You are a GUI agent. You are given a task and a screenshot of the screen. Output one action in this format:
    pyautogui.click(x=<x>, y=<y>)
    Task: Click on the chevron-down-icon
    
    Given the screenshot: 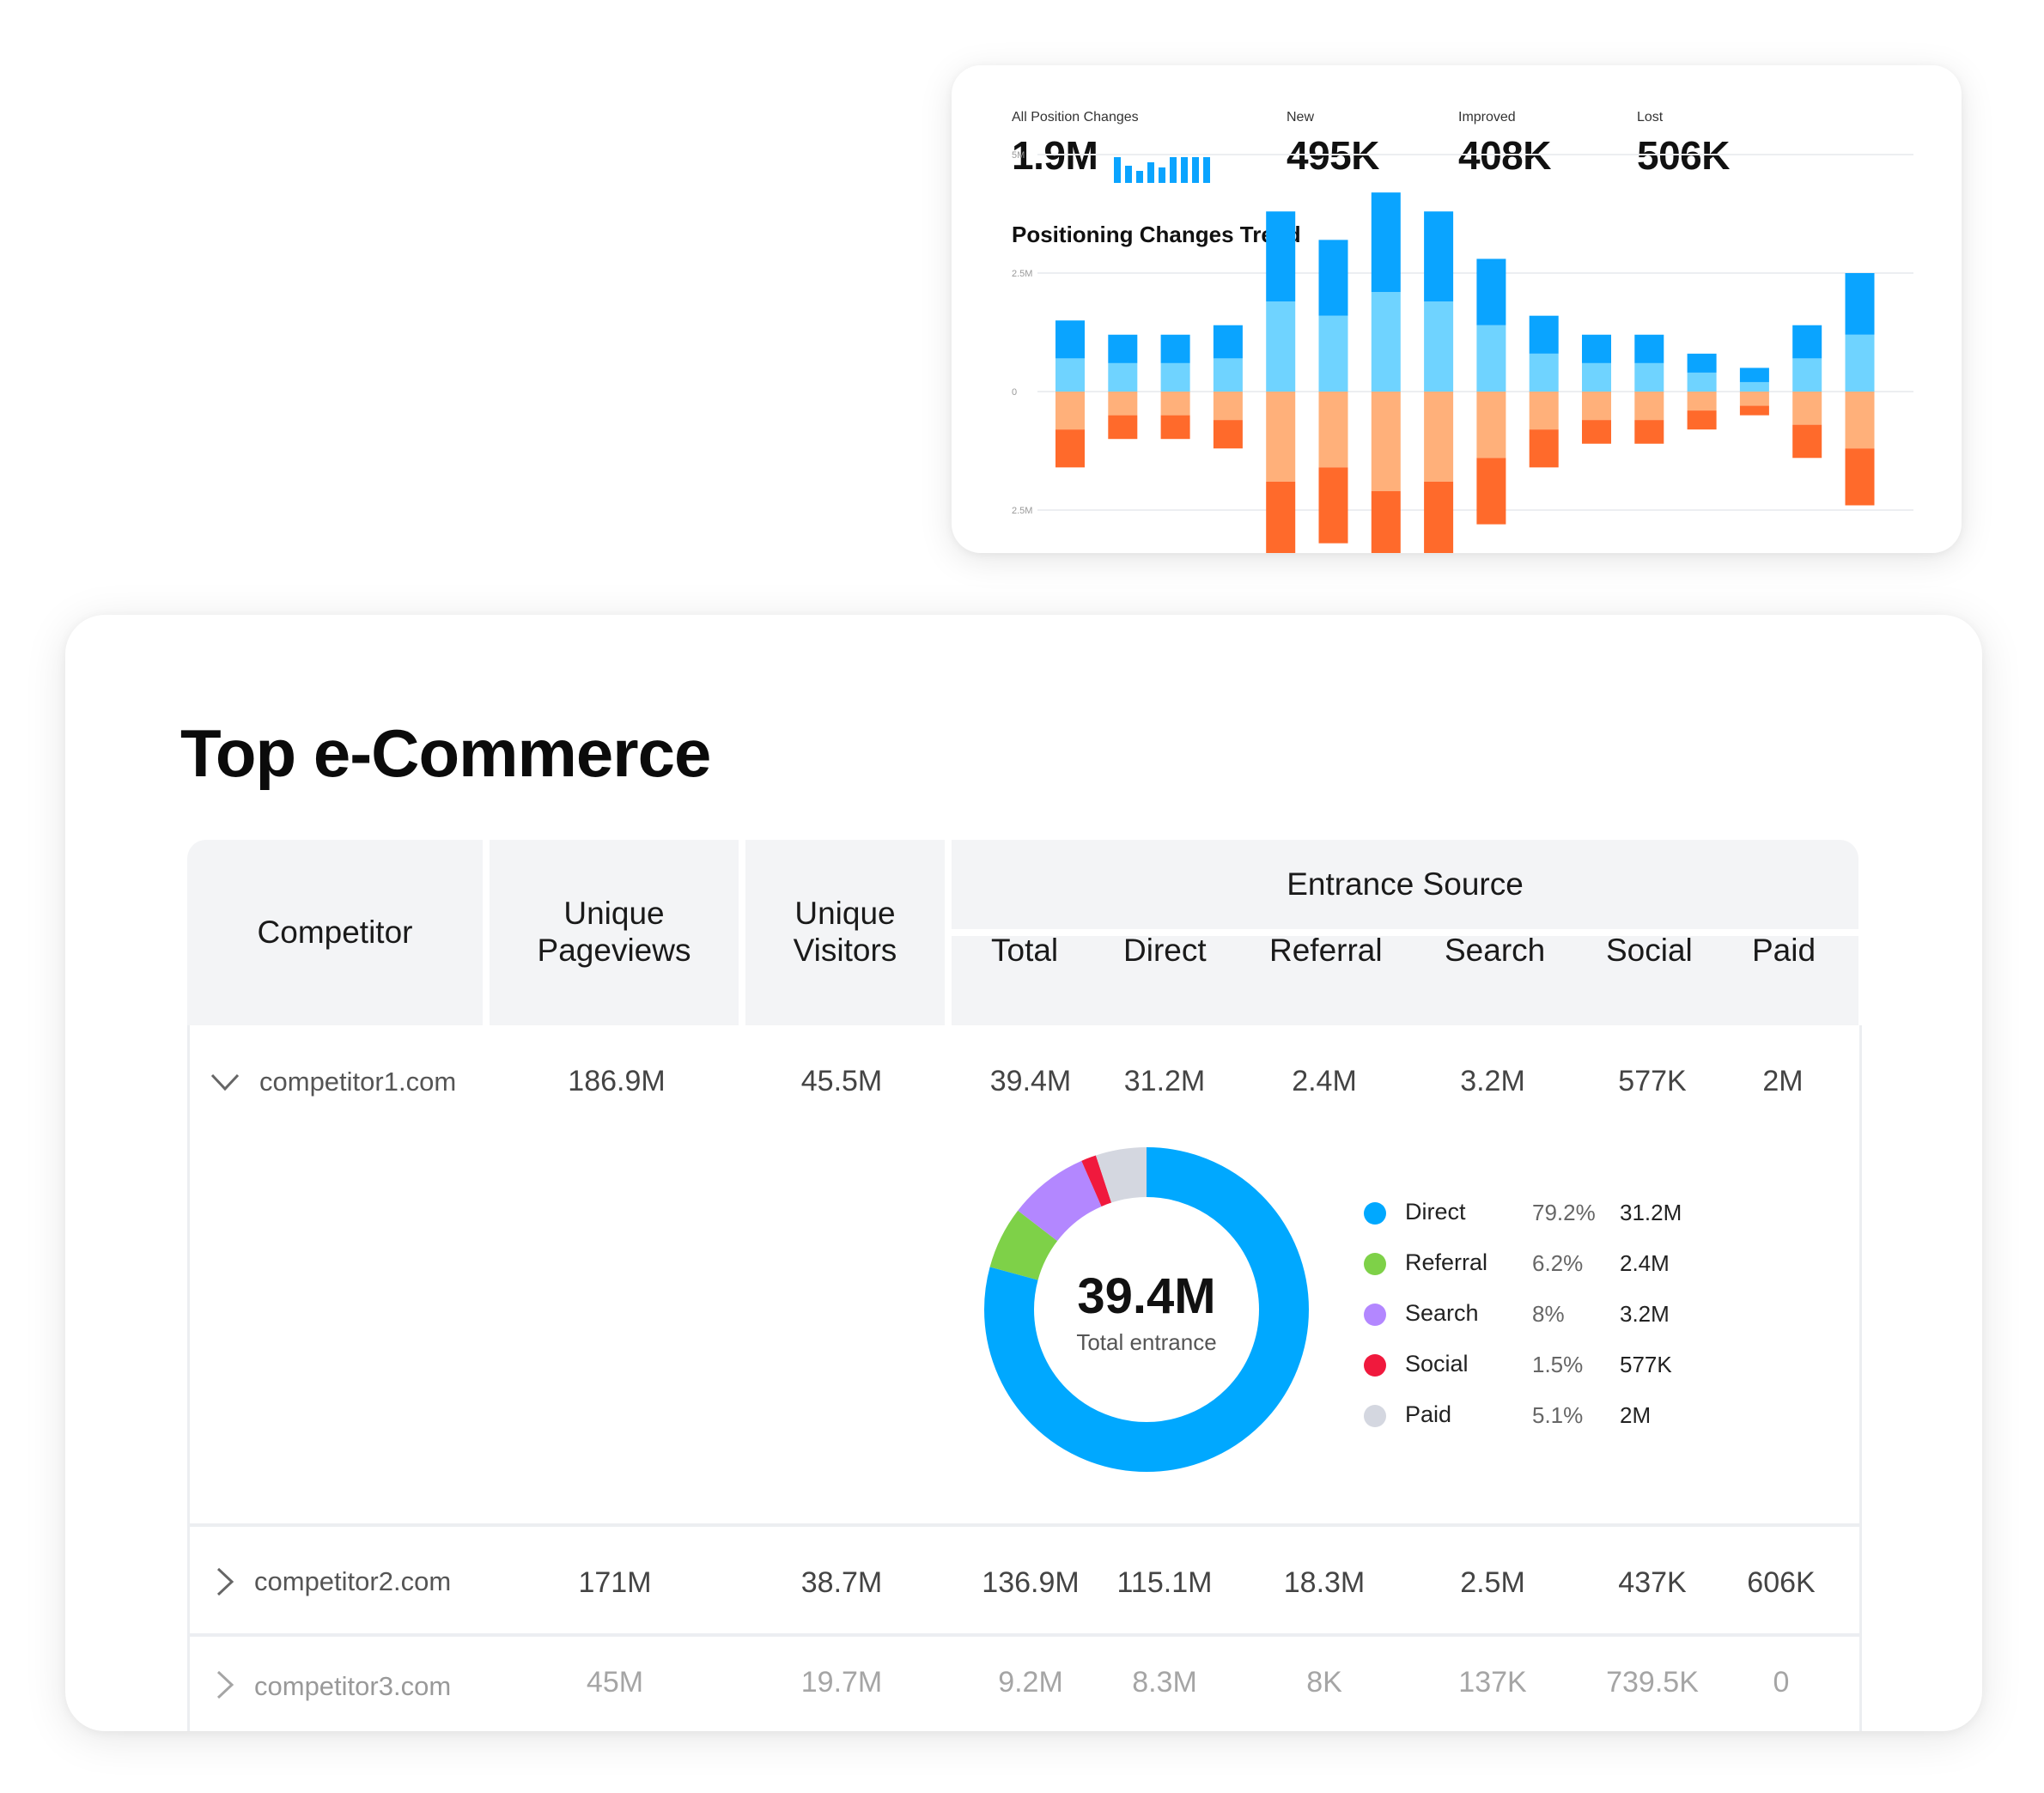 What is the action you would take?
    pyautogui.click(x=225, y=1082)
    